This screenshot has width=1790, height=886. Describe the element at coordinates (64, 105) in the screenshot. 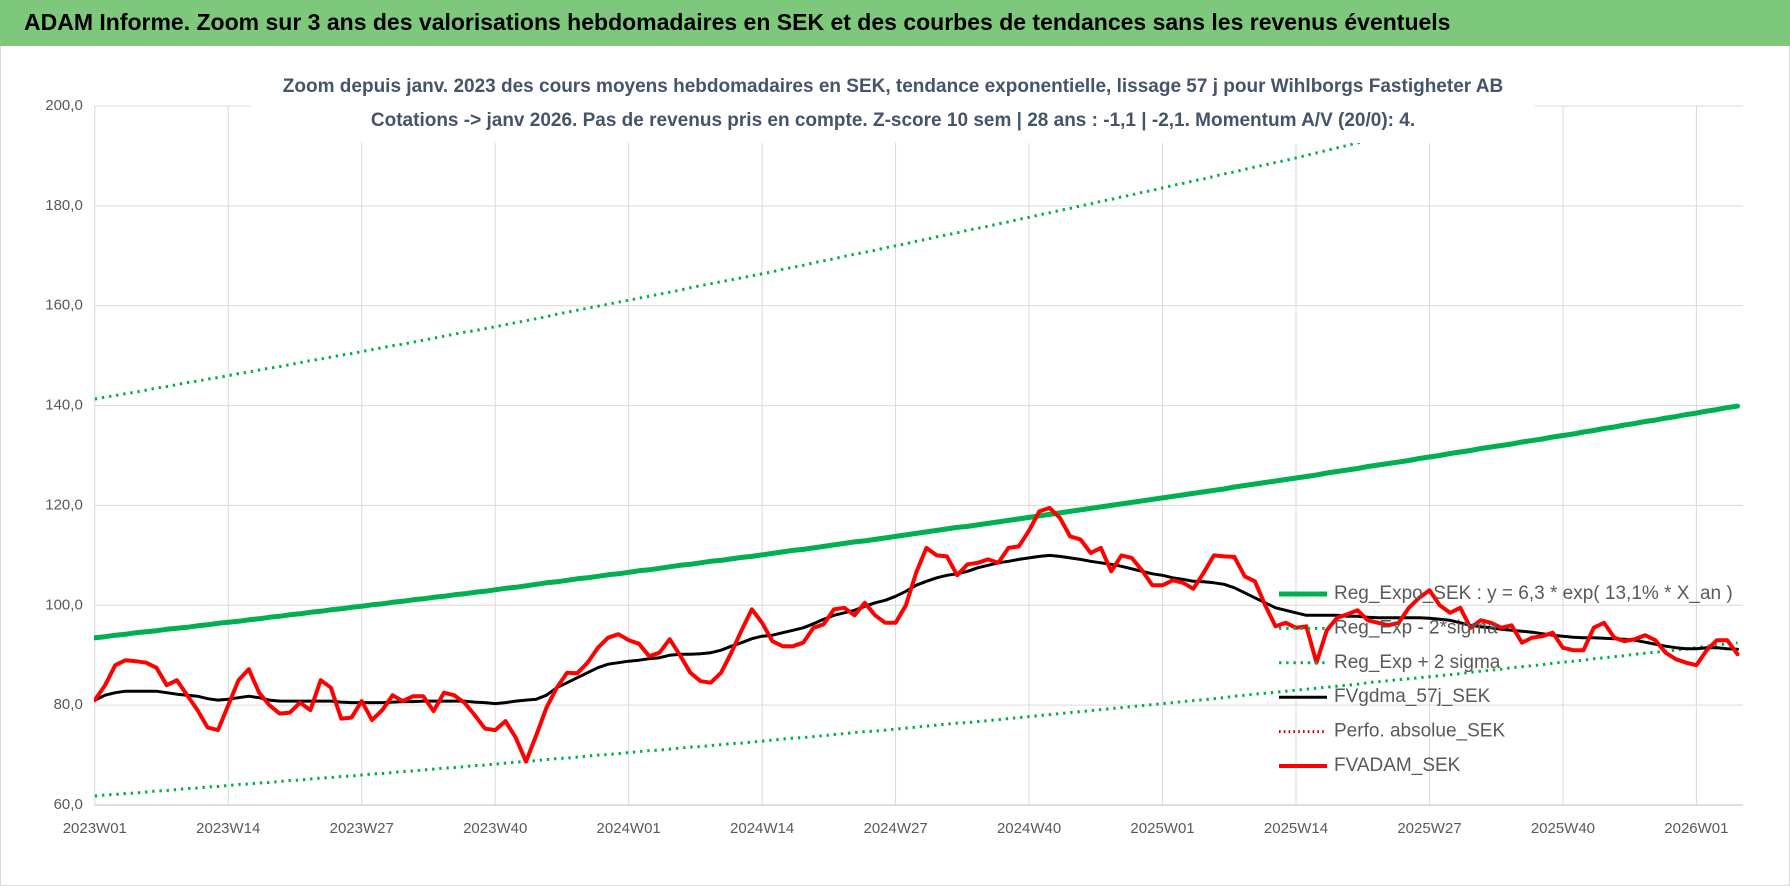

I see `y-tick-label: 200,0` at that location.